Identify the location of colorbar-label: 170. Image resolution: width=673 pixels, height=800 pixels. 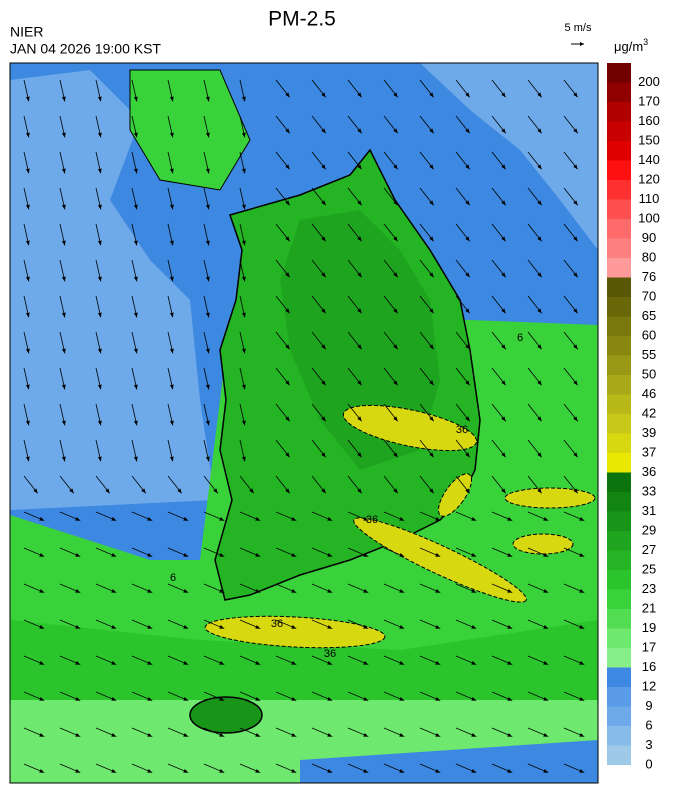
(649, 100).